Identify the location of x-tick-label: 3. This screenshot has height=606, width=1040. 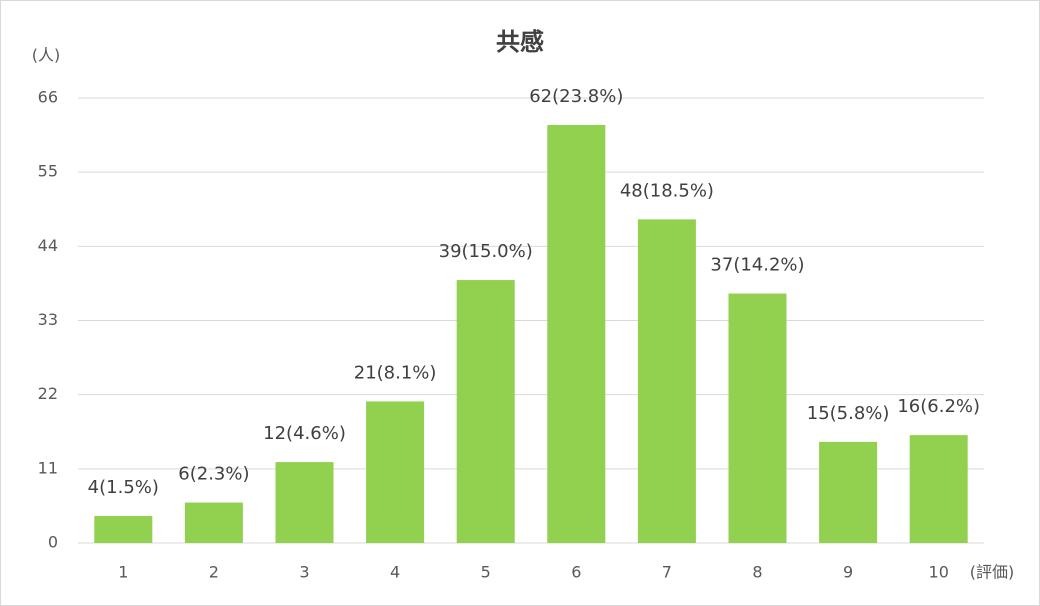
(304, 572).